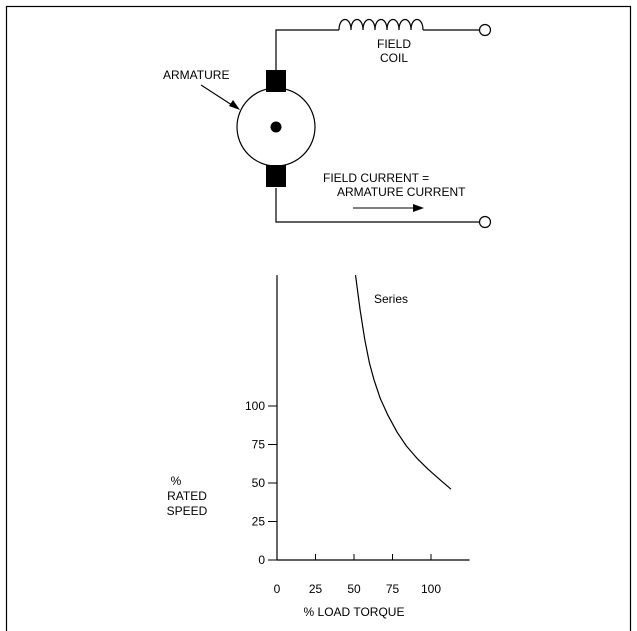 The height and width of the screenshot is (631, 637). What do you see at coordinates (381, 24) in the screenshot?
I see `field-coil-icon` at bounding box center [381, 24].